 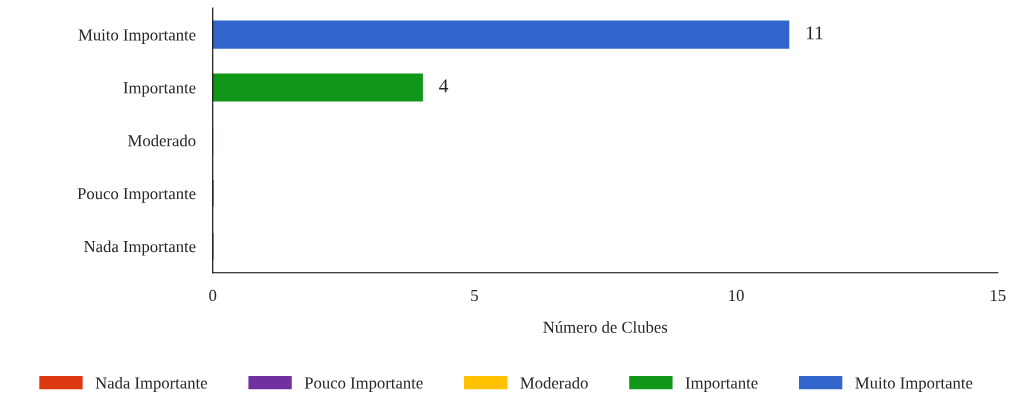 I want to click on data-label: 11, so click(x=814, y=33).